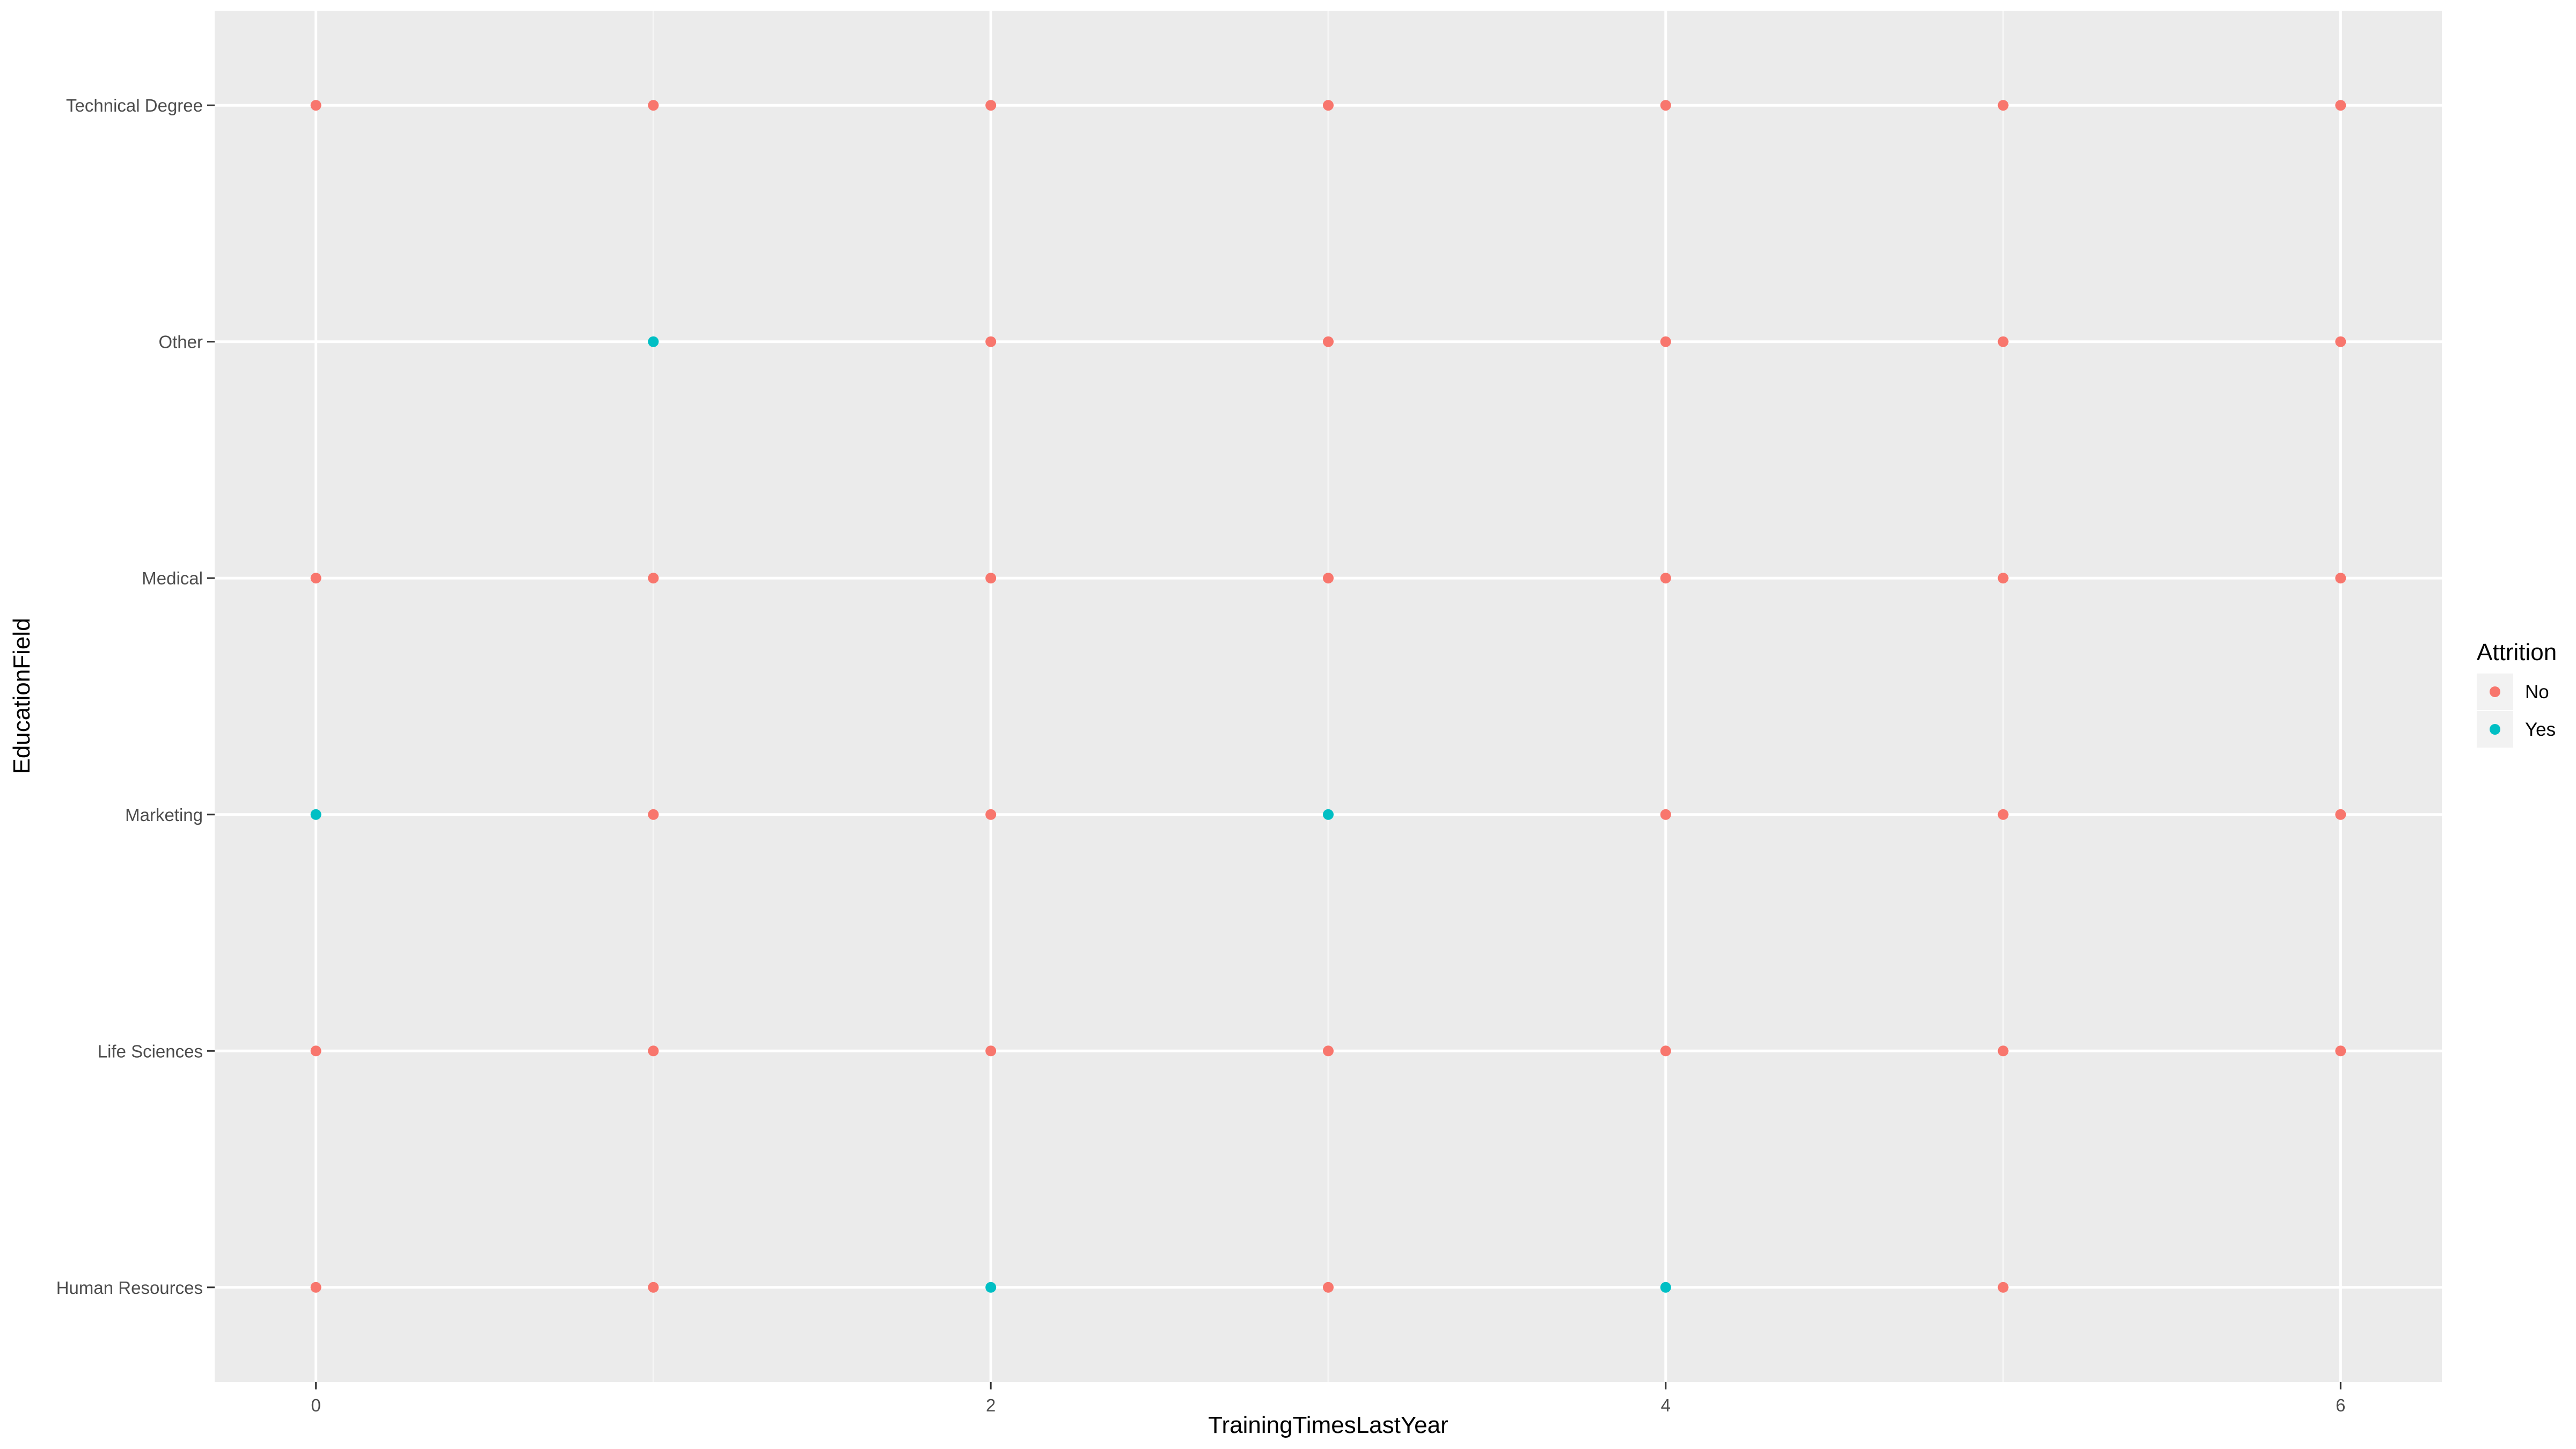 The image size is (2576, 1449). What do you see at coordinates (134, 105) in the screenshot?
I see `y-tick-label: Technical Degree` at bounding box center [134, 105].